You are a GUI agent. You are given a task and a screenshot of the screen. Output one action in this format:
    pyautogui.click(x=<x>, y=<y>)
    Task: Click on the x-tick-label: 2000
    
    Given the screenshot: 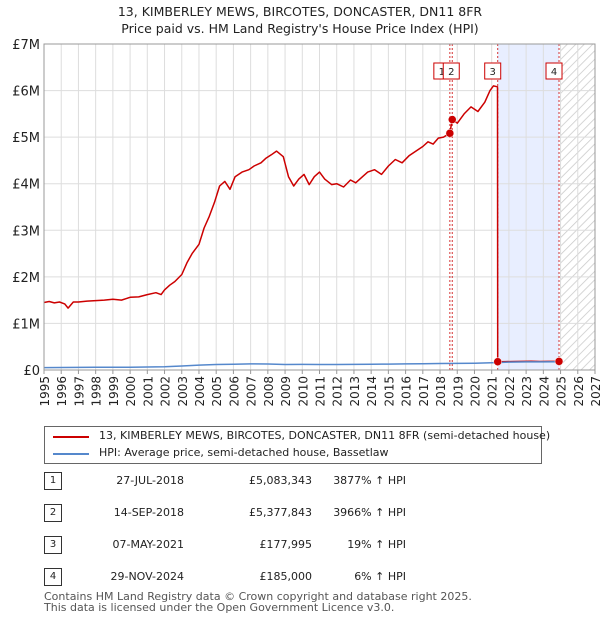 What is the action you would take?
    pyautogui.click(x=131, y=391)
    